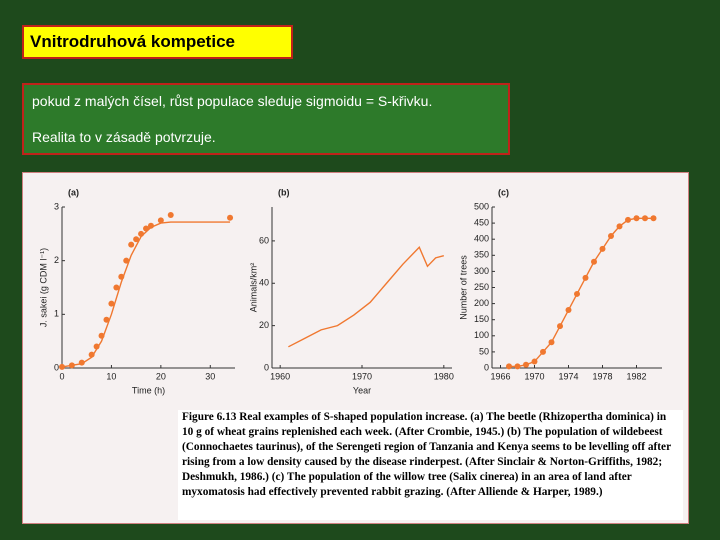  I want to click on y-tick-label: 450, so click(481, 222).